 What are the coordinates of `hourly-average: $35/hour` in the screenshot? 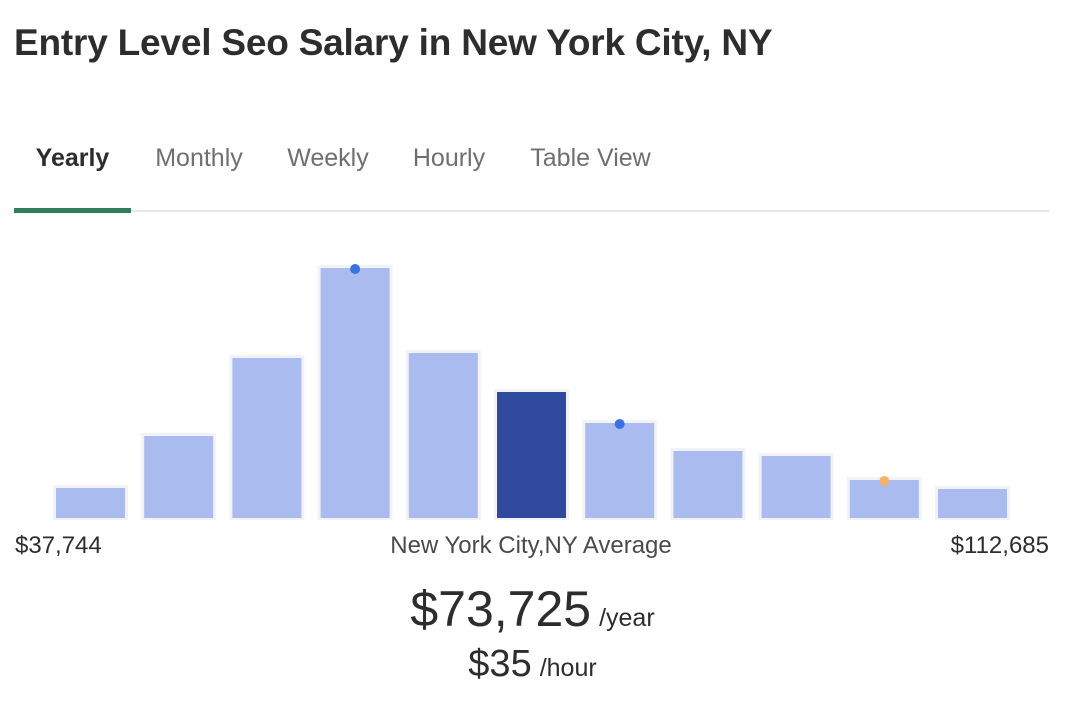 It's located at (532, 664).